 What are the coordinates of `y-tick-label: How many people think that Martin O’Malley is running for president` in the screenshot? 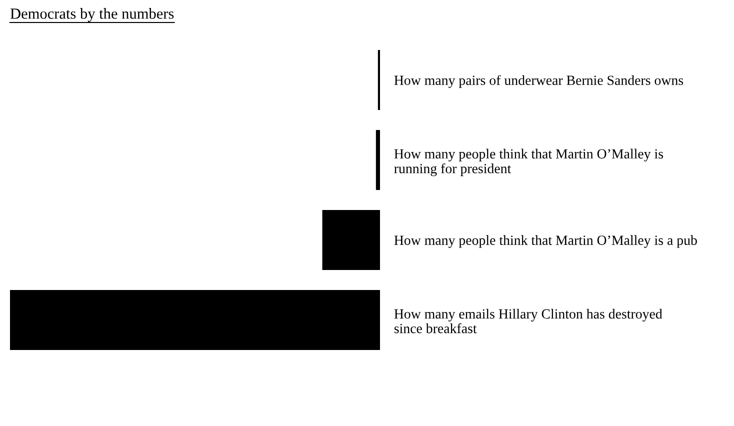 It's located at (529, 162).